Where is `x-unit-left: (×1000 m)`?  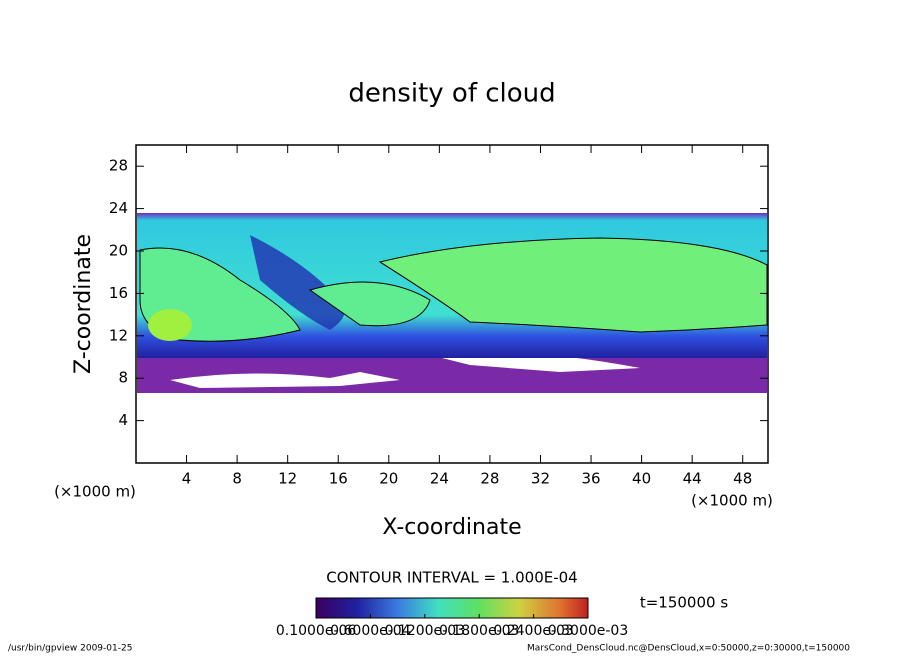
x-unit-left: (×1000 m) is located at coordinates (95, 492).